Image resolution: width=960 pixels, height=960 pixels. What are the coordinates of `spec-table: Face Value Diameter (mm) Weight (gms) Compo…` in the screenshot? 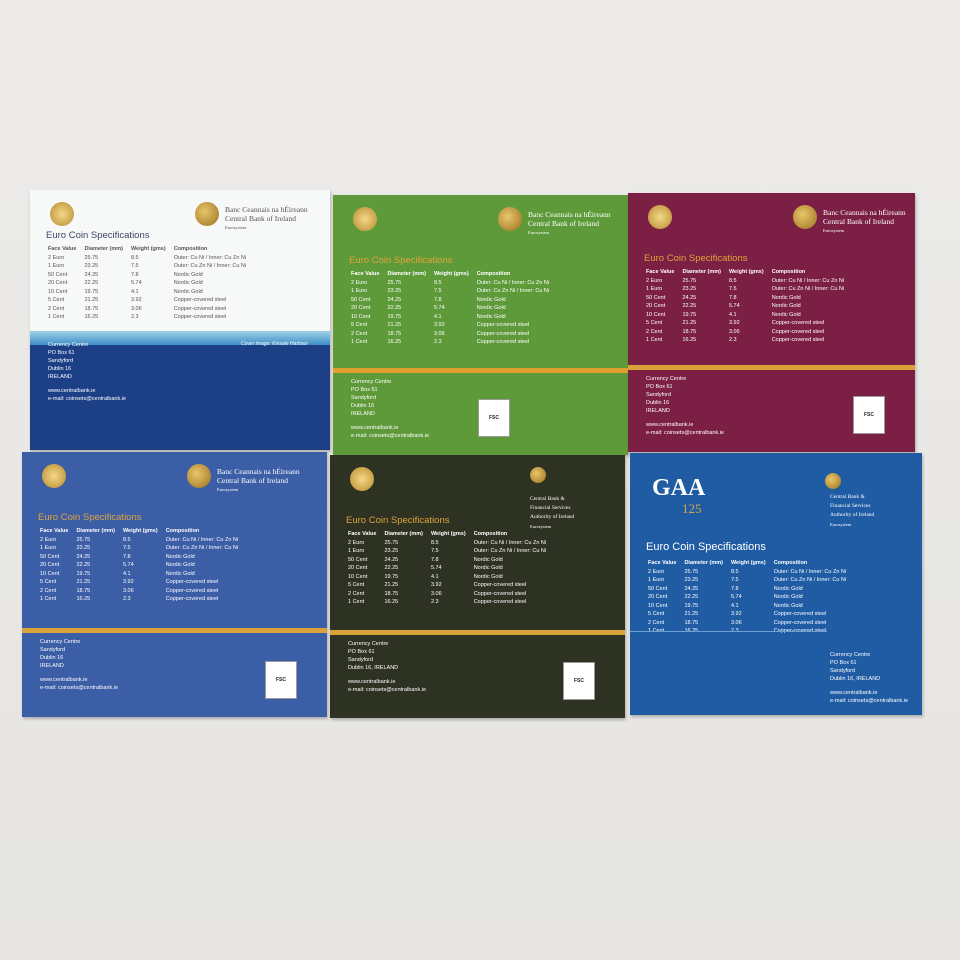 It's located at (147, 283).